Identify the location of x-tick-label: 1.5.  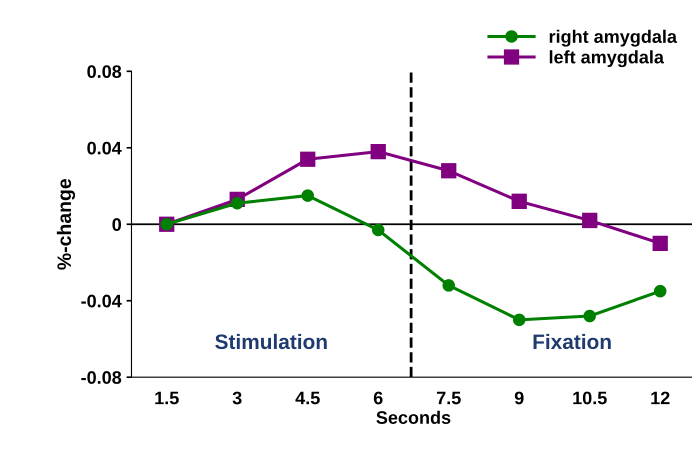
(167, 398).